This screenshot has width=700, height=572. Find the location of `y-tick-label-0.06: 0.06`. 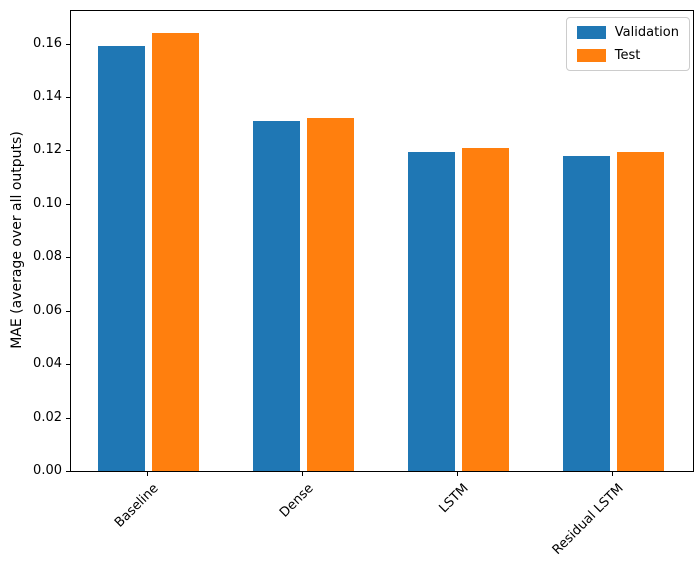

y-tick-label-0.06: 0.06 is located at coordinates (47, 310).